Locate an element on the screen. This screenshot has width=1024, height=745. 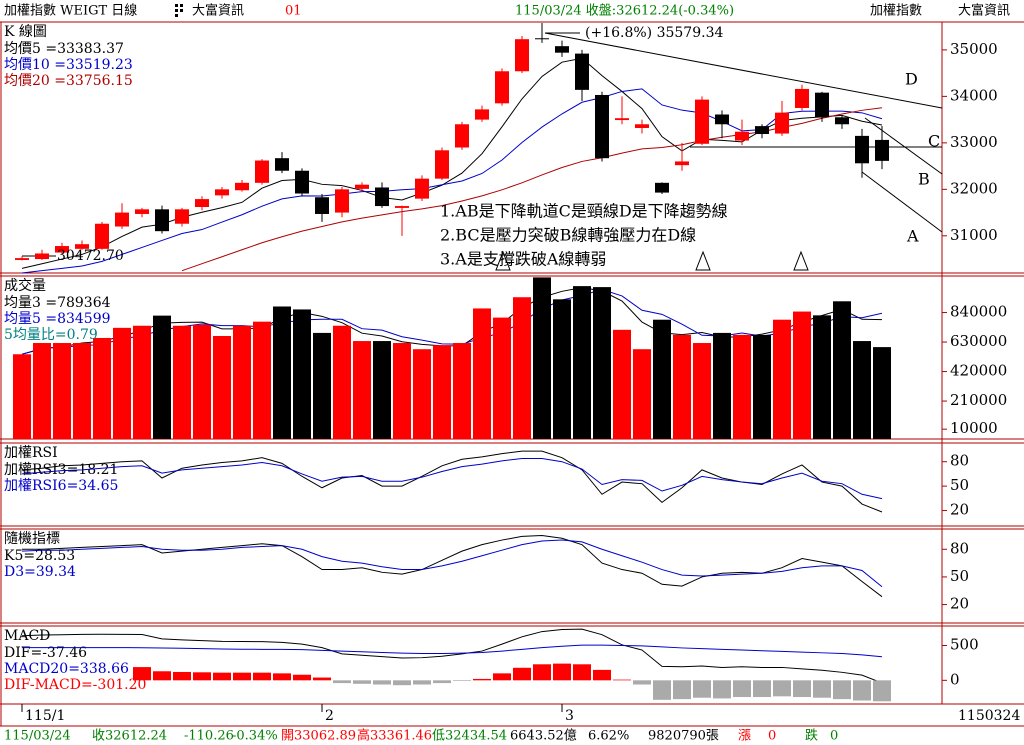
footer-high: 高33361.46 is located at coordinates (394, 736).